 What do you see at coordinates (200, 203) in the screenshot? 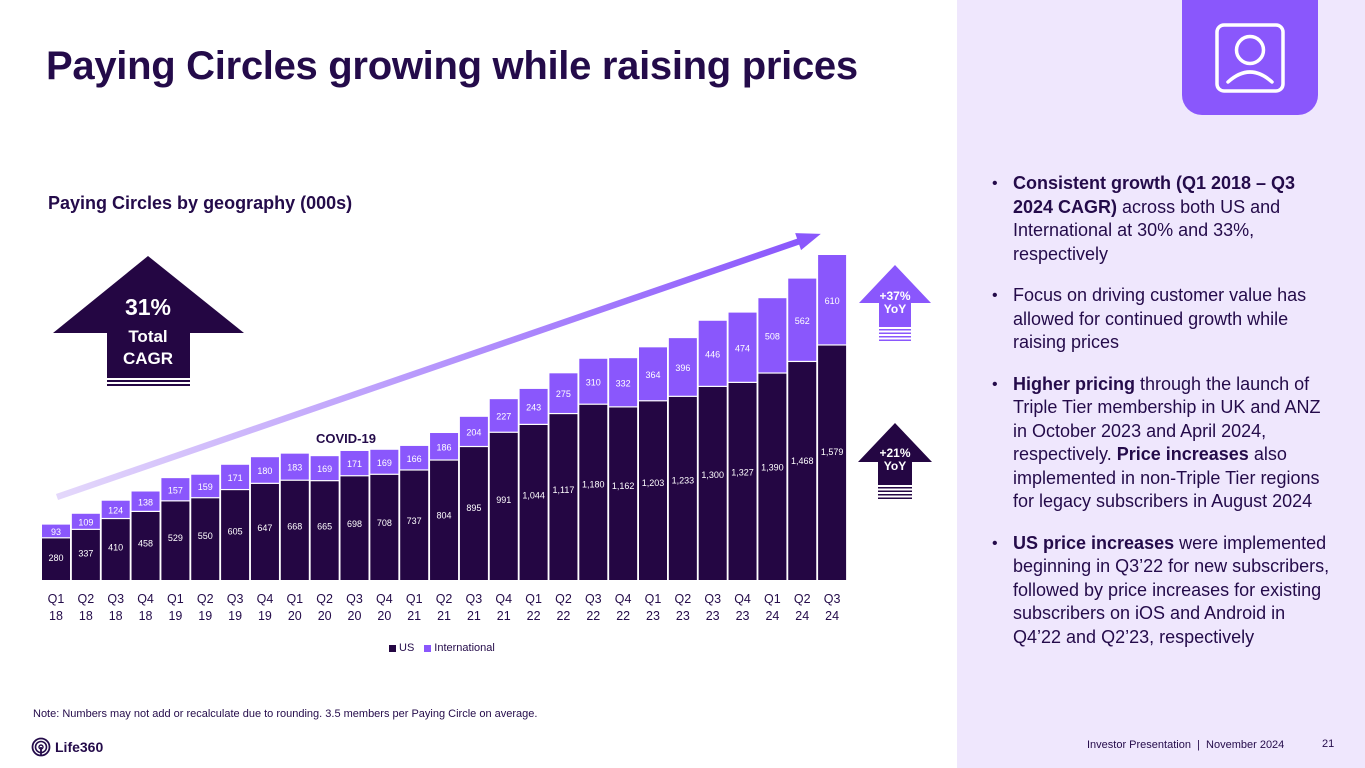
I see `chart-title: Paying Circles by geography (000s)` at bounding box center [200, 203].